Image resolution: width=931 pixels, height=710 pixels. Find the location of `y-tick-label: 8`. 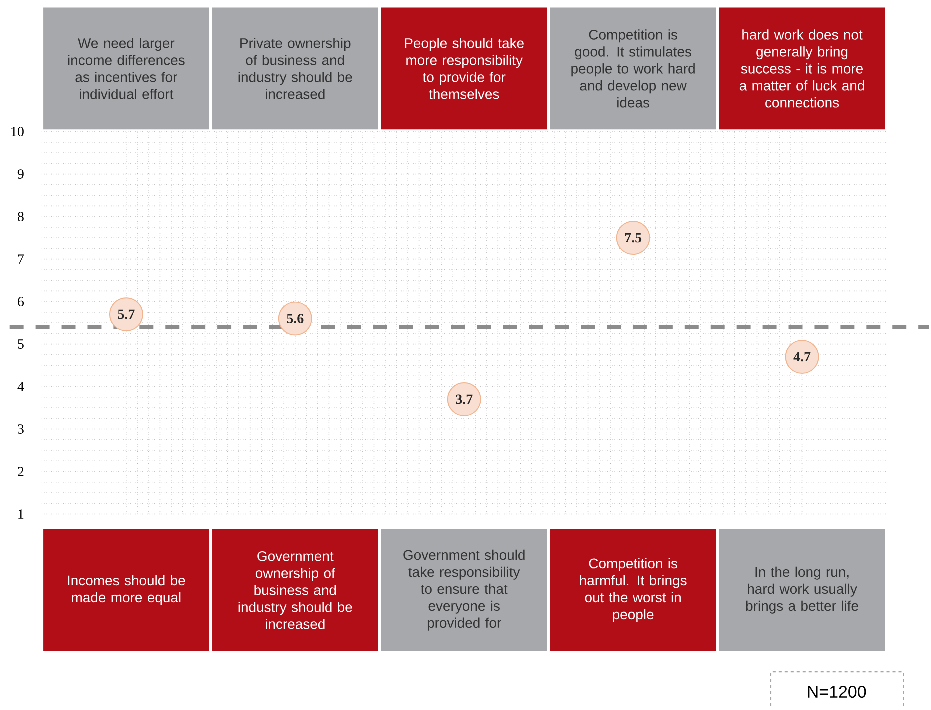

y-tick-label: 8 is located at coordinates (21, 217).